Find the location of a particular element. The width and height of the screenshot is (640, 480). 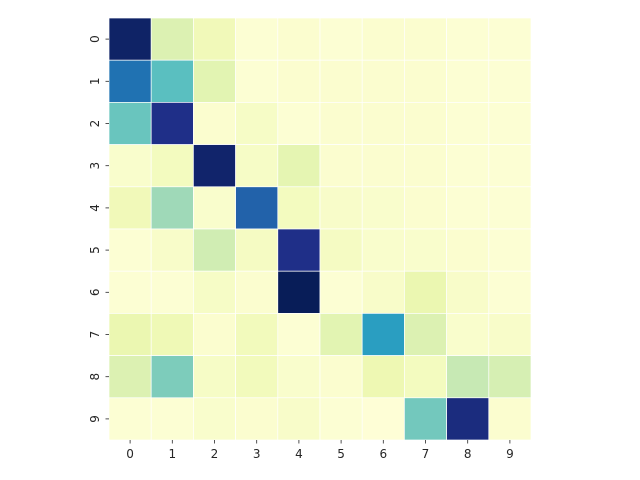

heatmap-cell-r3-c5 is located at coordinates (341, 166).